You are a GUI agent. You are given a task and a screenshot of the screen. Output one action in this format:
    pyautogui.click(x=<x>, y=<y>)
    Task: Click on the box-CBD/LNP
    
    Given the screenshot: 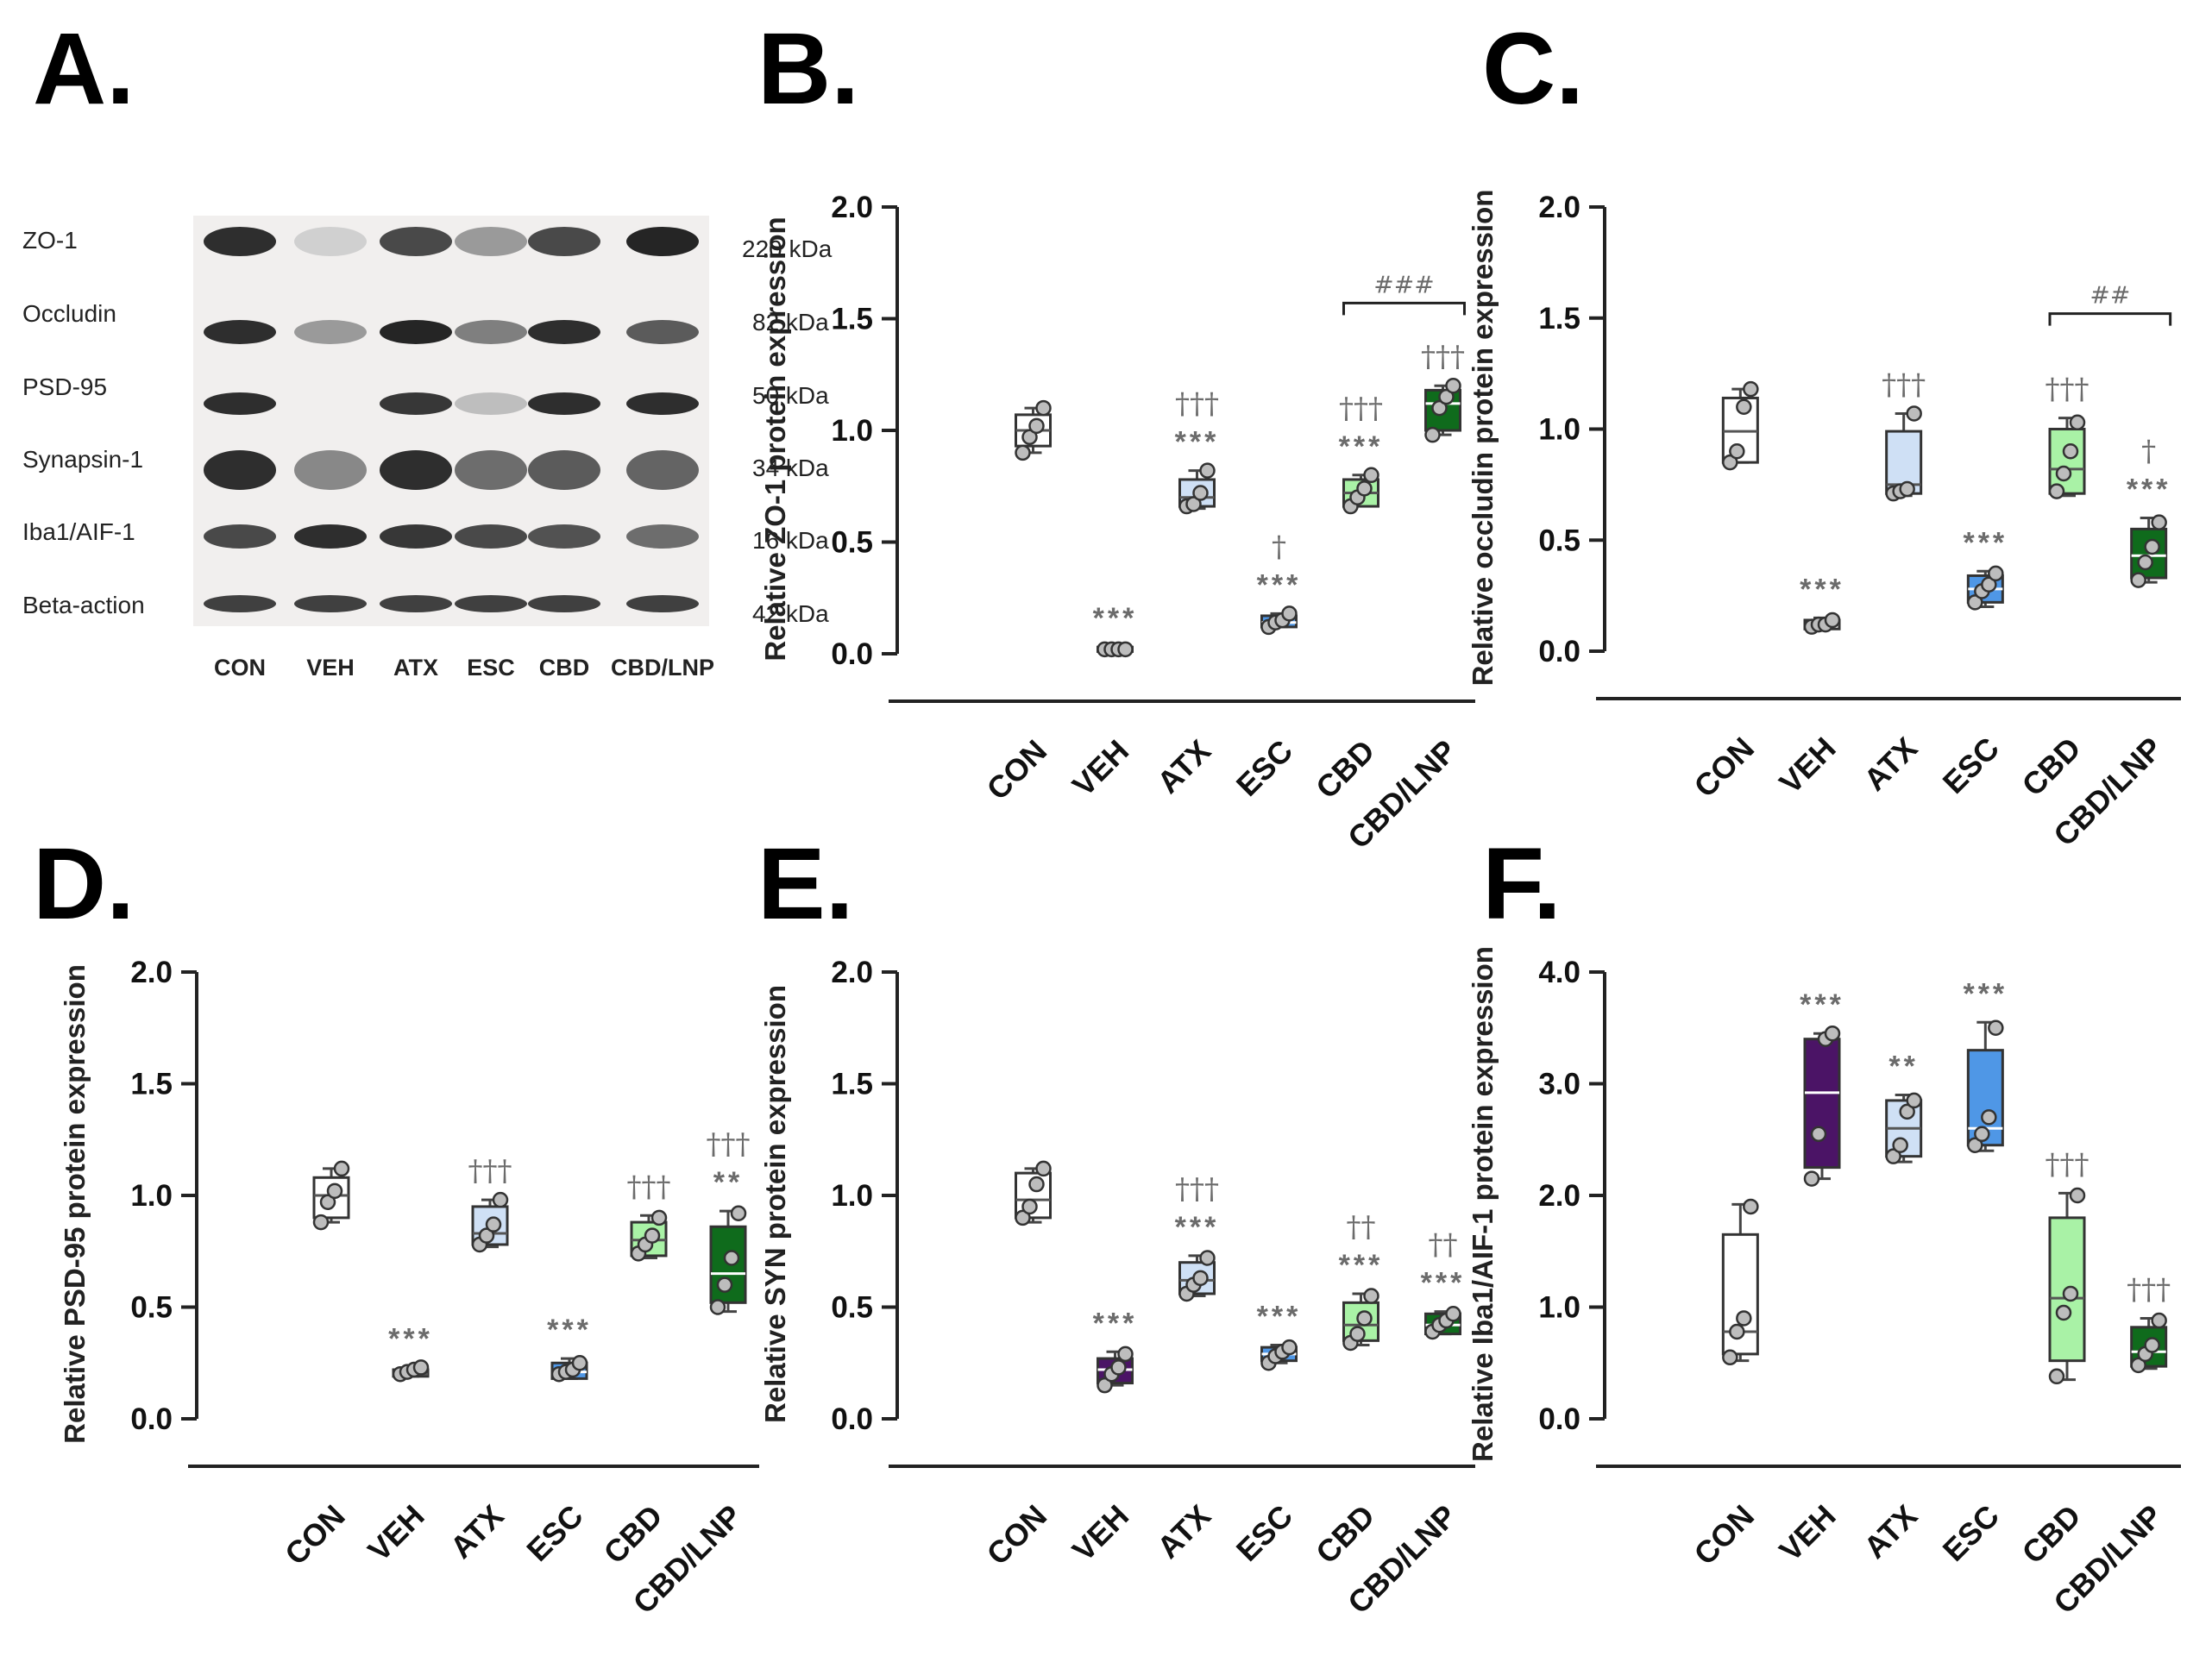 What is the action you would take?
    pyautogui.click(x=1443, y=410)
    